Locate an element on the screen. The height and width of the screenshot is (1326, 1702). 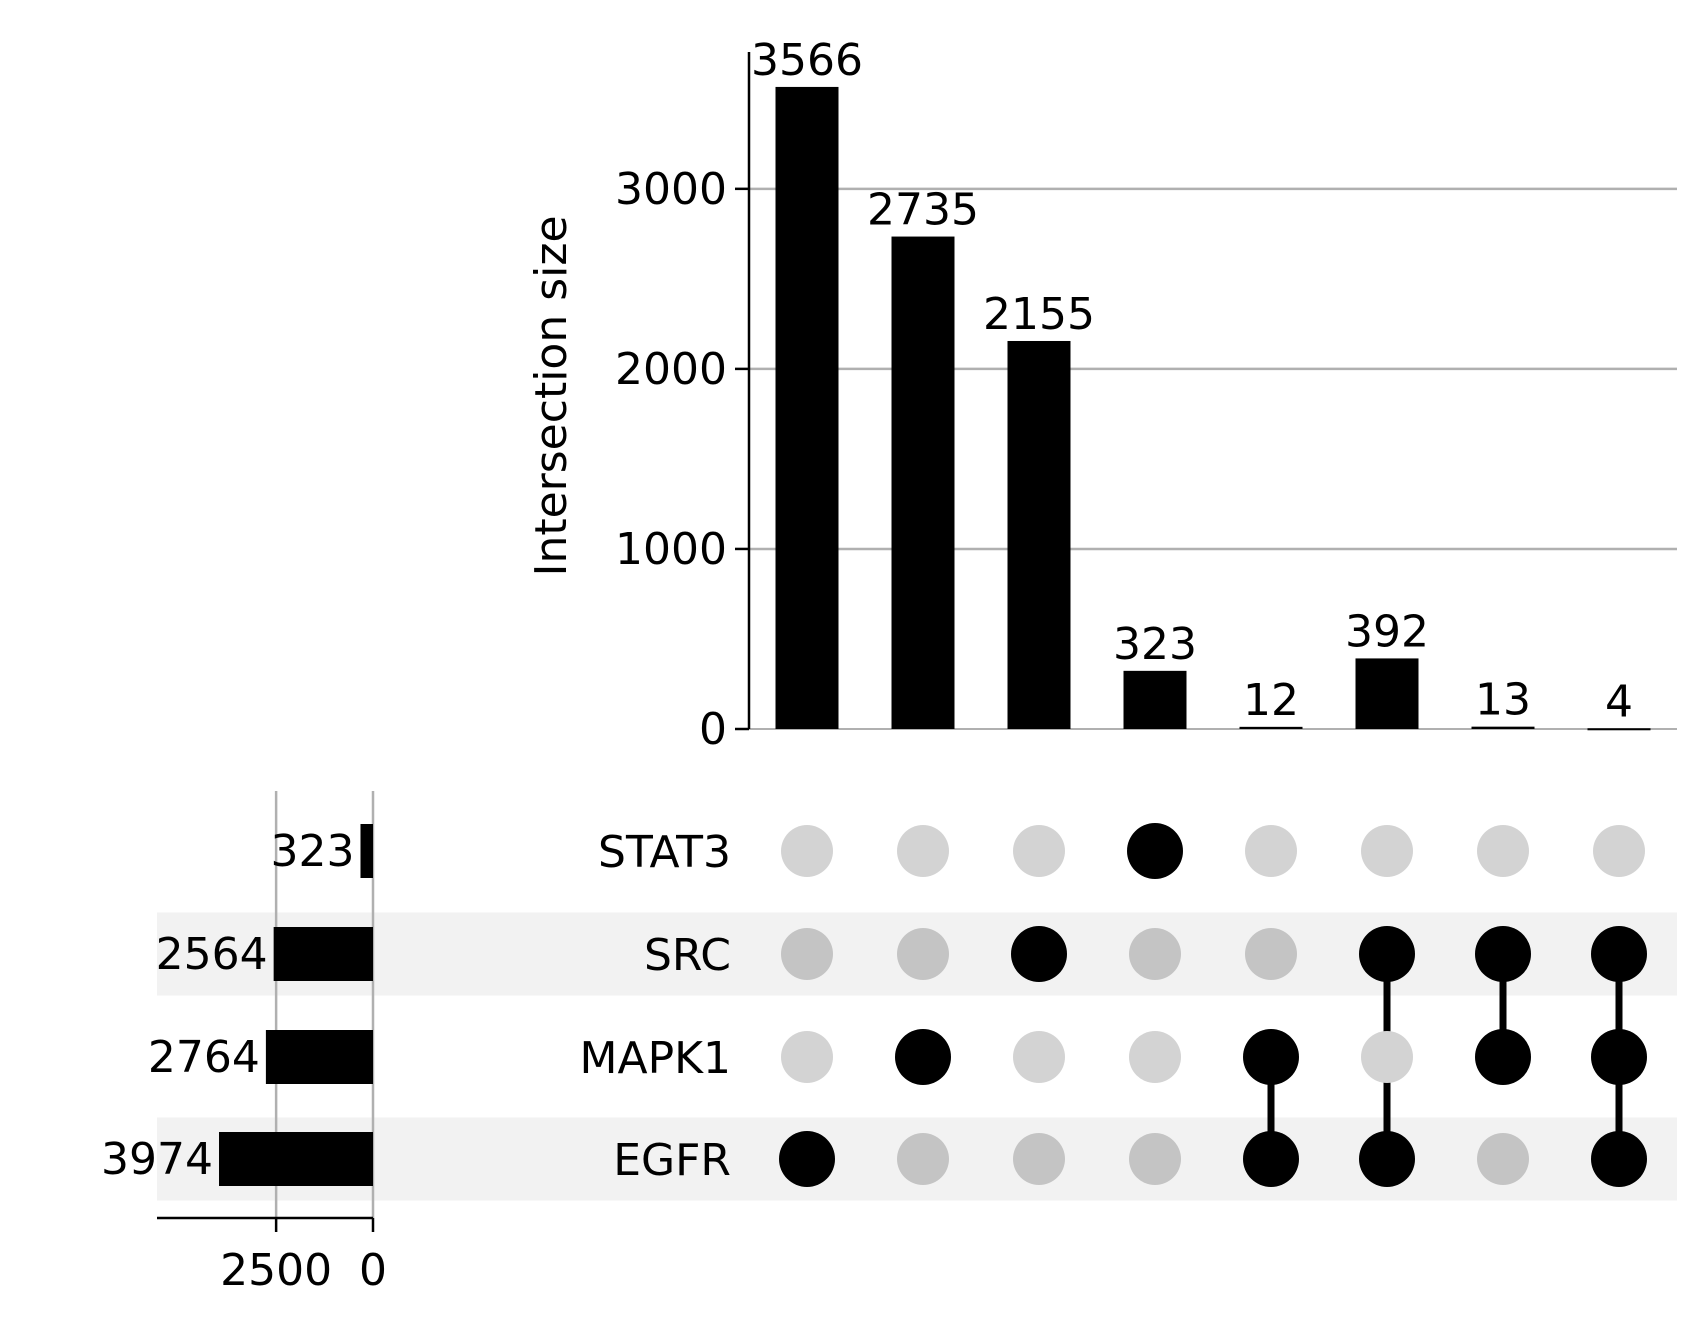
x-tick-label: 2500 is located at coordinates (276, 1270).